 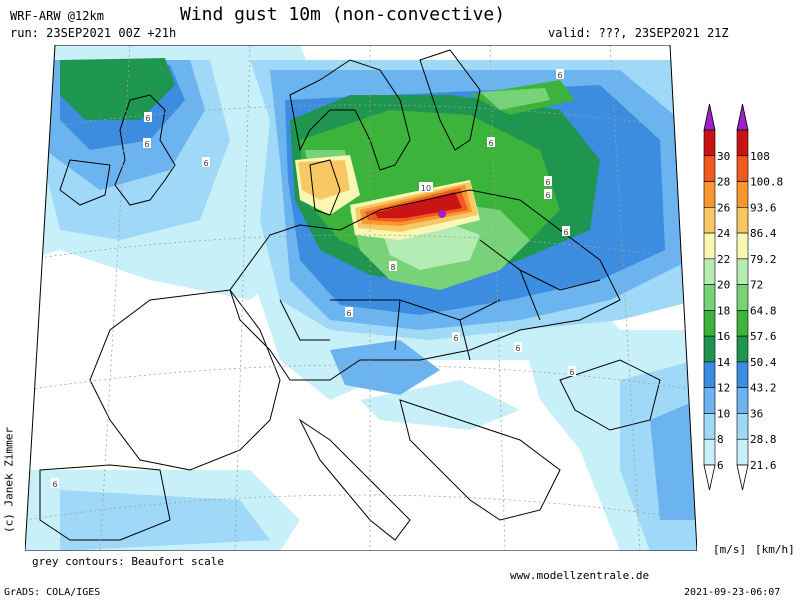 I want to click on colorbar-label-ms: 22, so click(x=723, y=259).